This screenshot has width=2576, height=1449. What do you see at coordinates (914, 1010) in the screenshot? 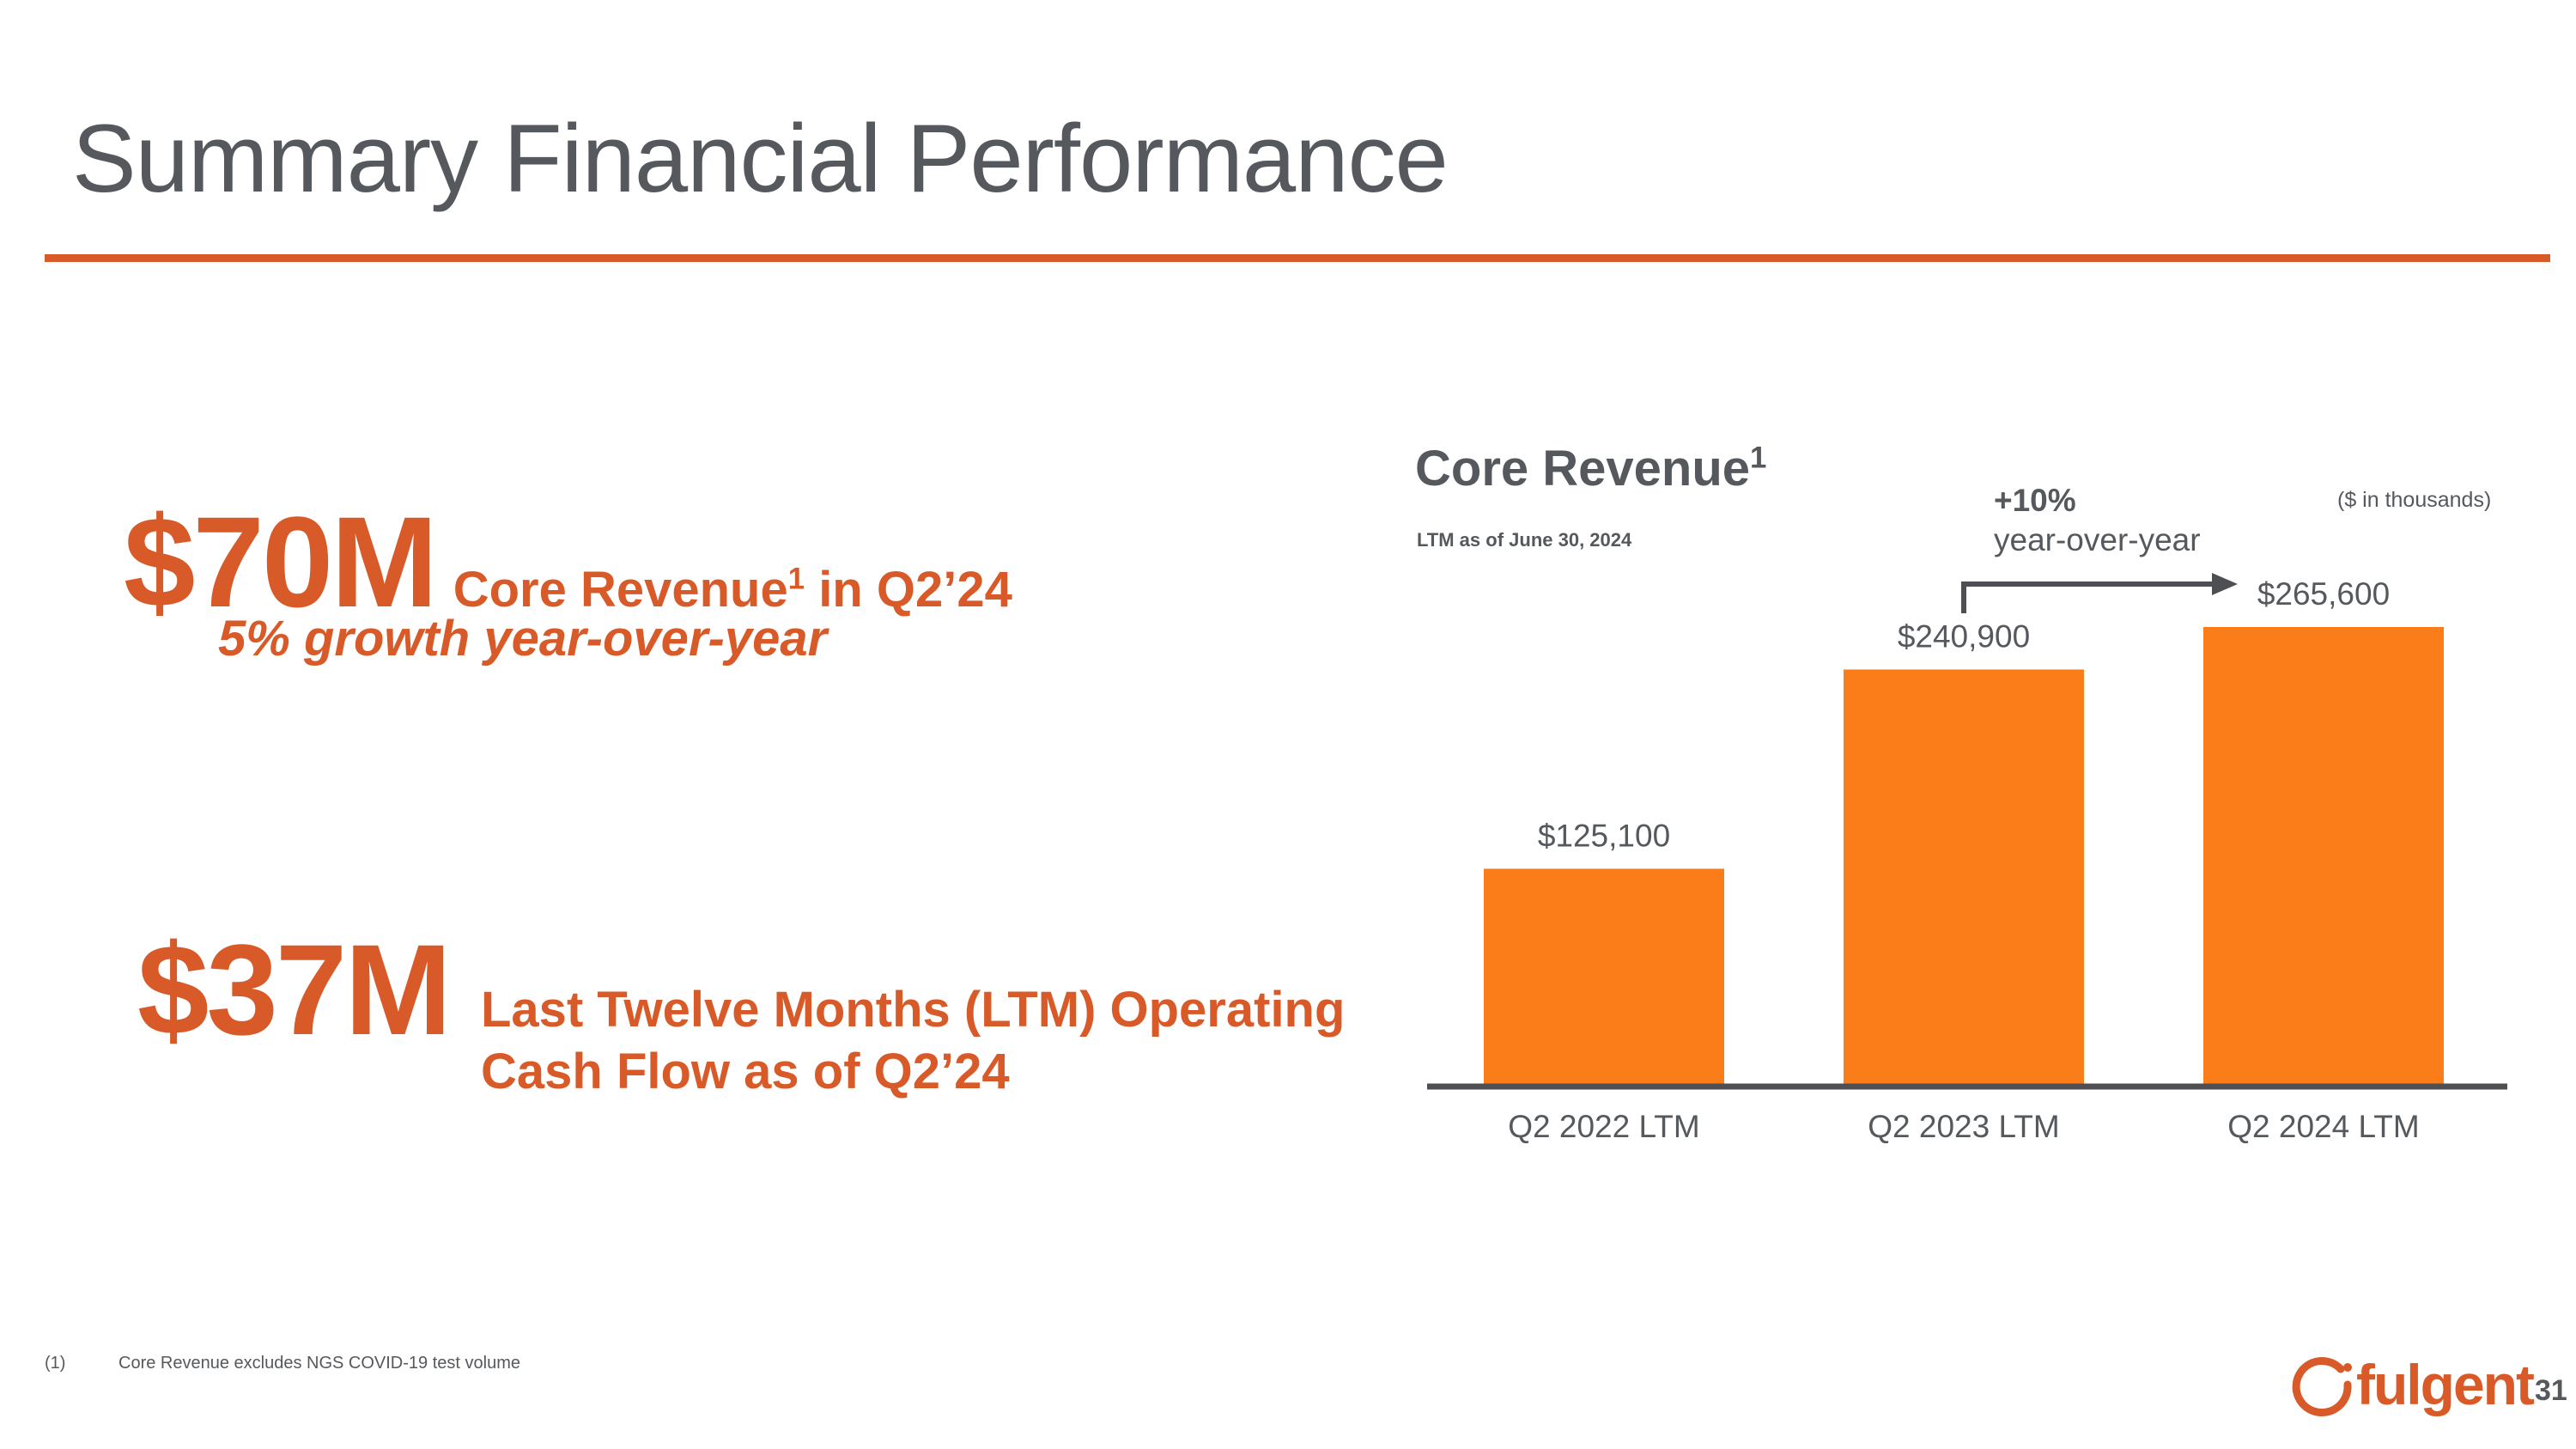
I see `cash-flow-label-line1: Last Twelve Months (LTM) Operating` at bounding box center [914, 1010].